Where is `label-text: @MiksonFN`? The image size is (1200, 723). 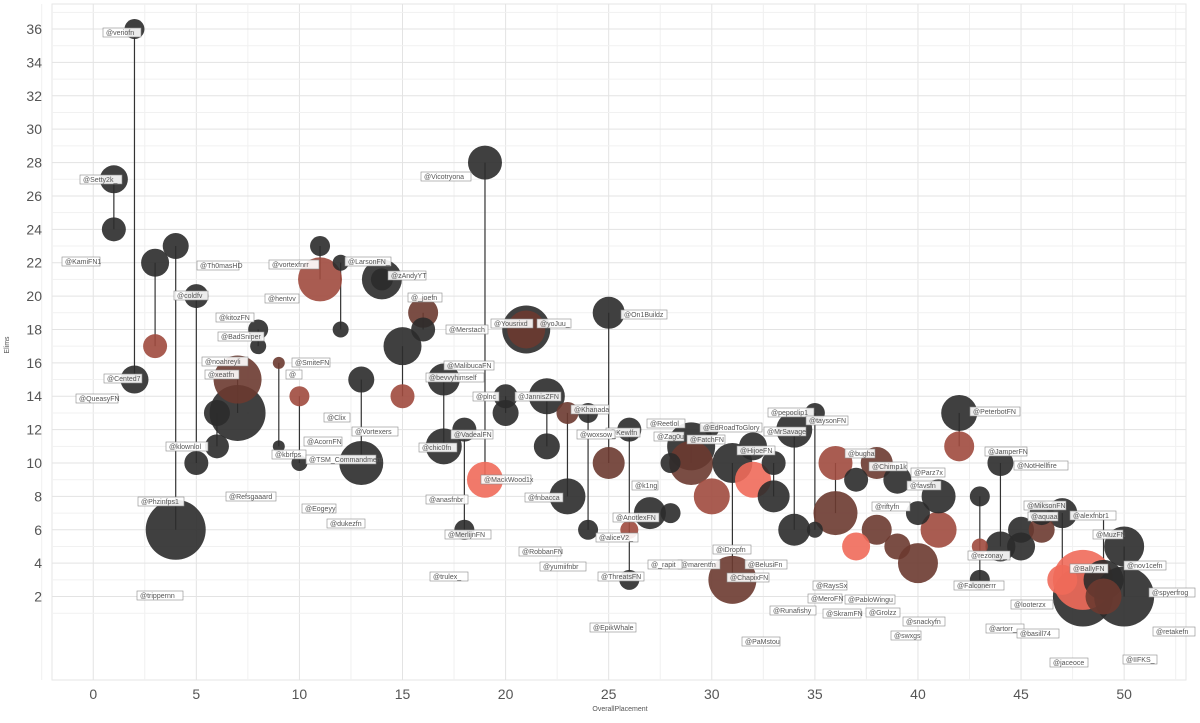
label-text: @MiksonFN is located at coordinates (1046, 506).